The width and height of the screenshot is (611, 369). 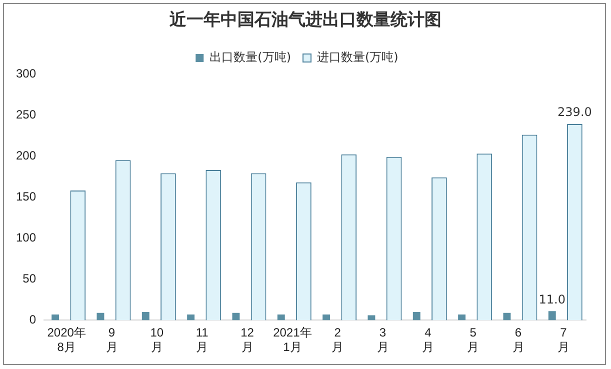 I want to click on legend-label: 出口数量(万吨), so click(x=251, y=57).